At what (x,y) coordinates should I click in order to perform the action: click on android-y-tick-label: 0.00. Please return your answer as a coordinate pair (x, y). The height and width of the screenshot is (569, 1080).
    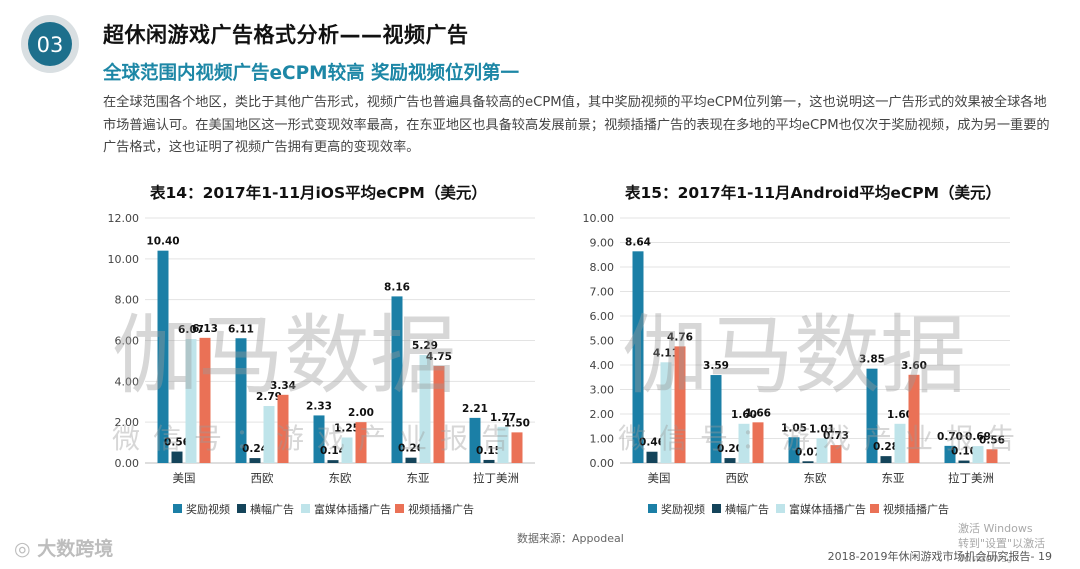
    Looking at the image, I should click on (602, 463).